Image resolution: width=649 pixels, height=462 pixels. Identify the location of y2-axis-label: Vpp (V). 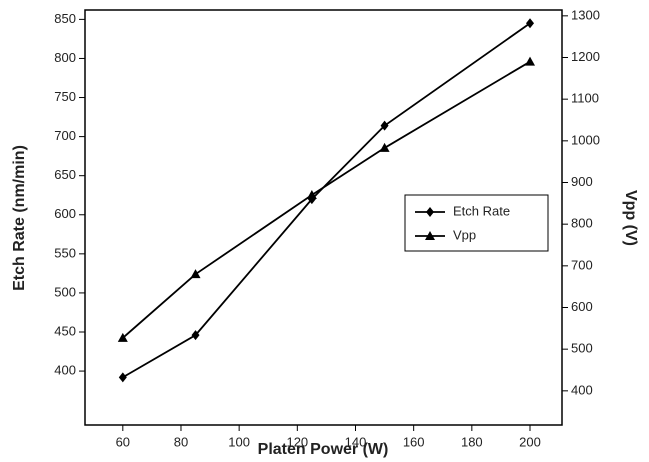
(630, 218).